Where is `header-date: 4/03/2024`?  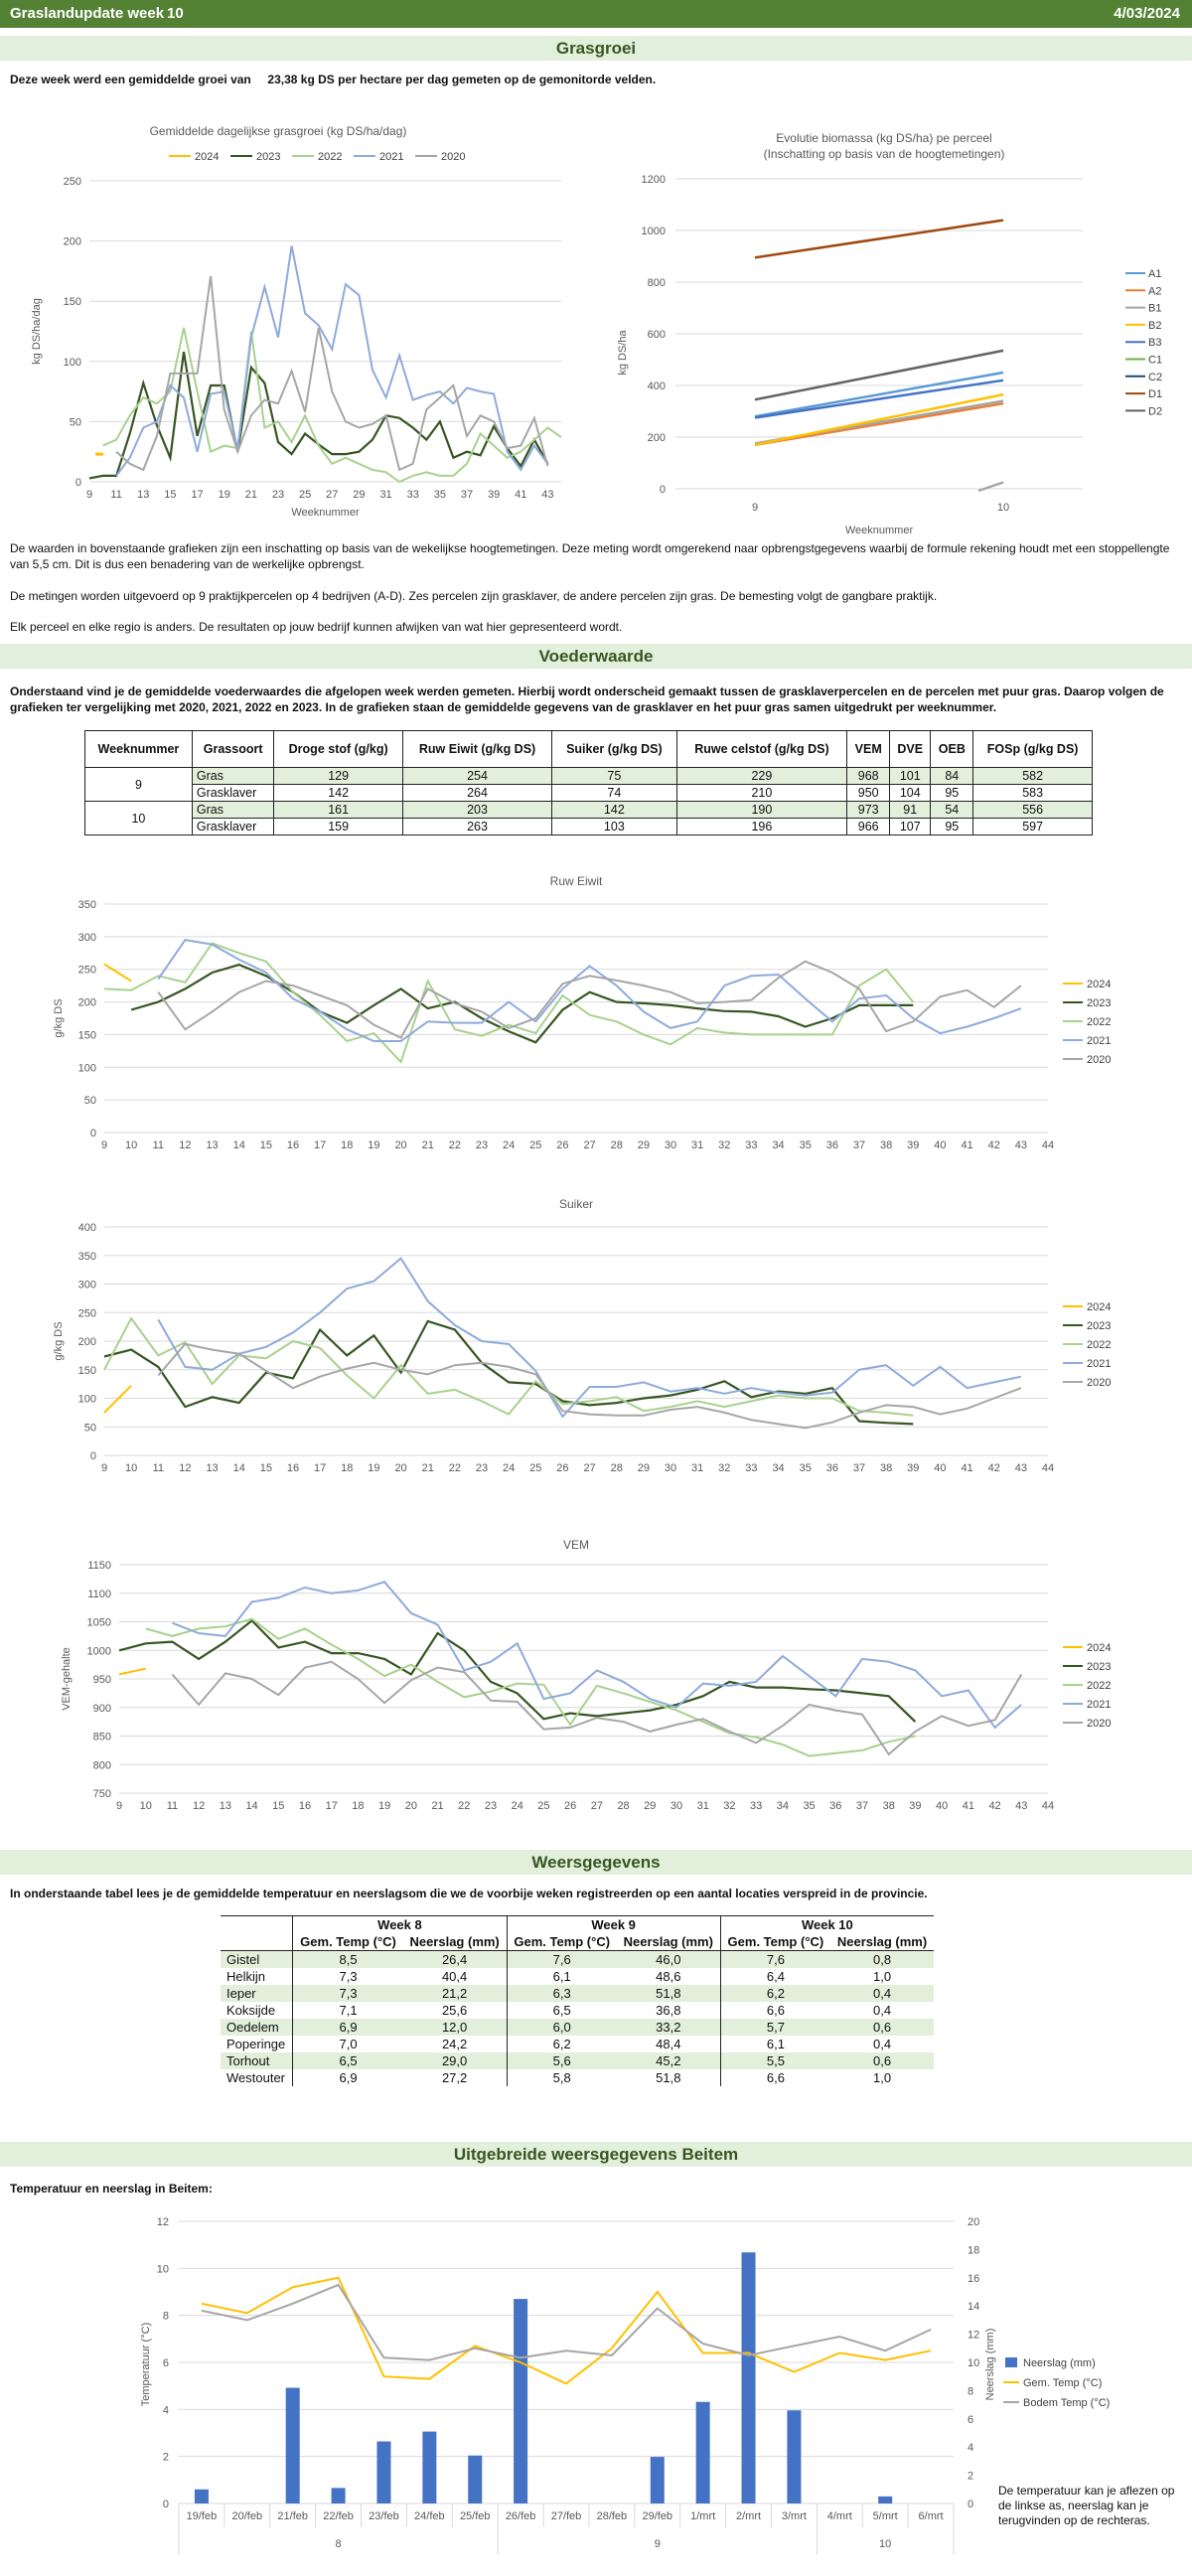 header-date: 4/03/2024 is located at coordinates (1147, 13).